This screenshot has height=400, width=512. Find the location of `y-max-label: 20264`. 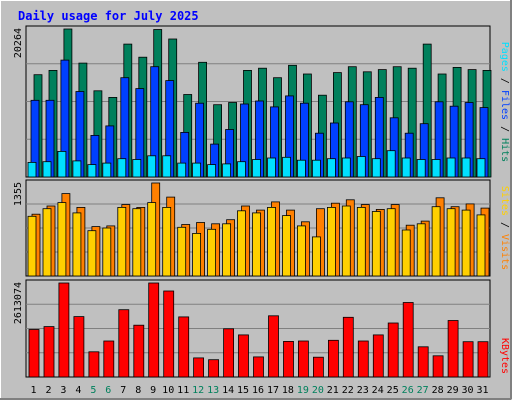

y-max-label: 20264 is located at coordinates (18, 43).